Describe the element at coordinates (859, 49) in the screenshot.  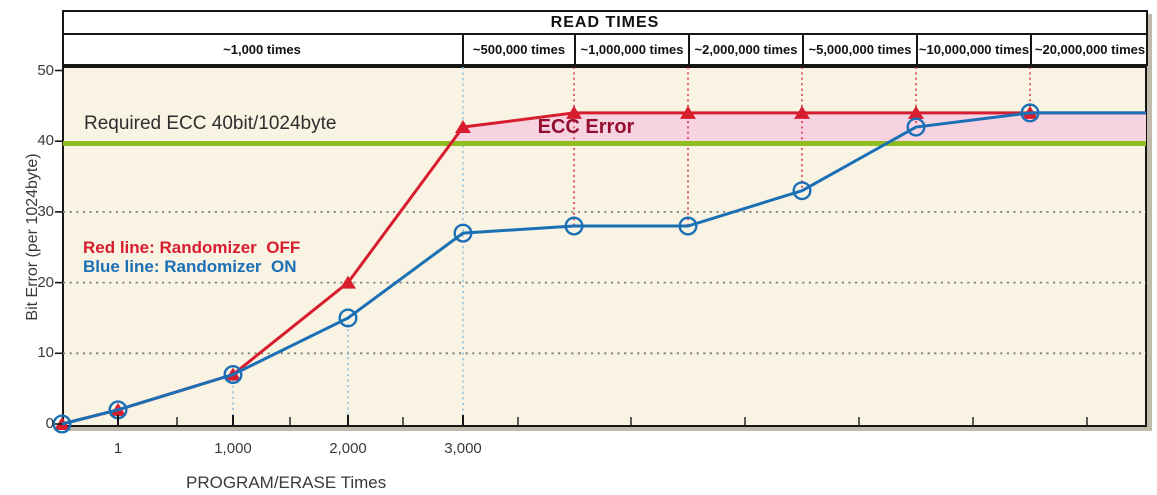
I see `read-times-column: ~5,000,000 times` at that location.